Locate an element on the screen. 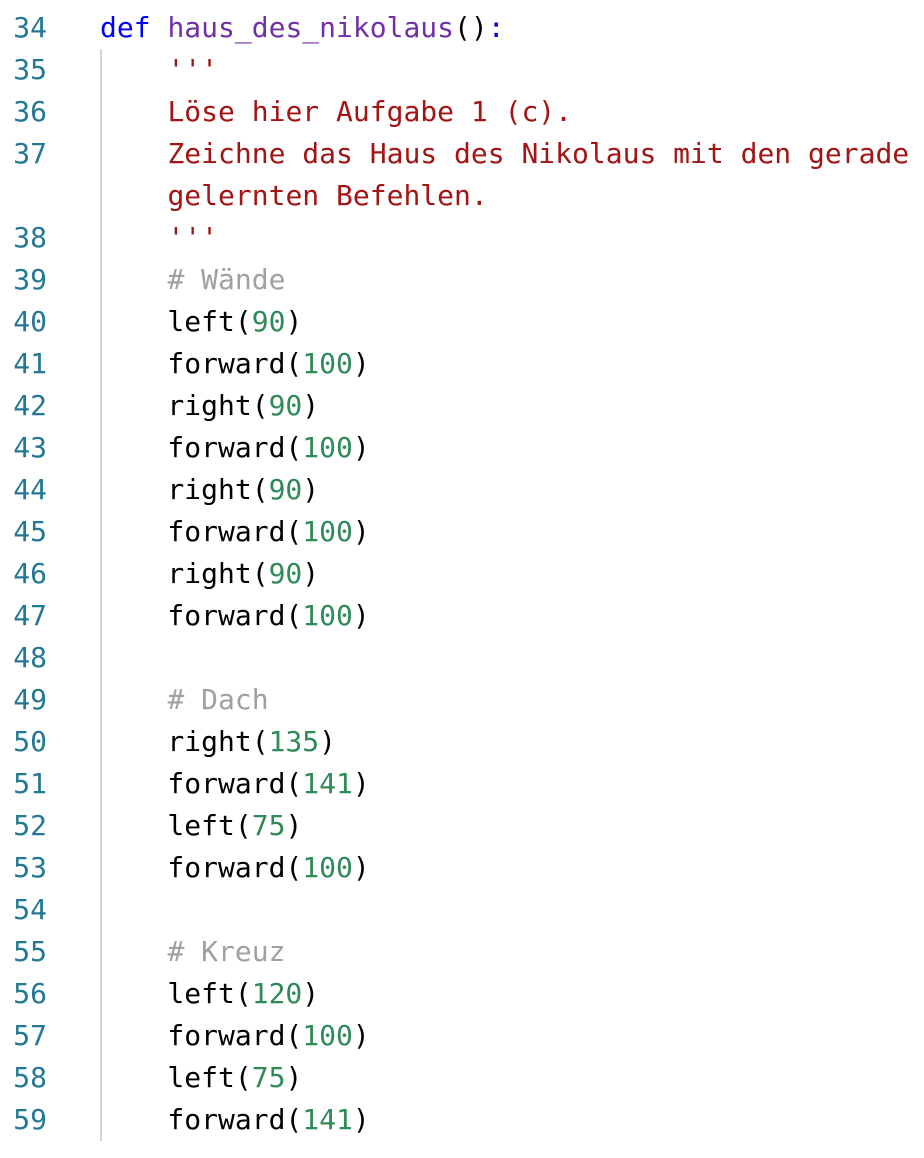 The width and height of the screenshot is (924, 1158). code-text: left(90) is located at coordinates (201, 322).